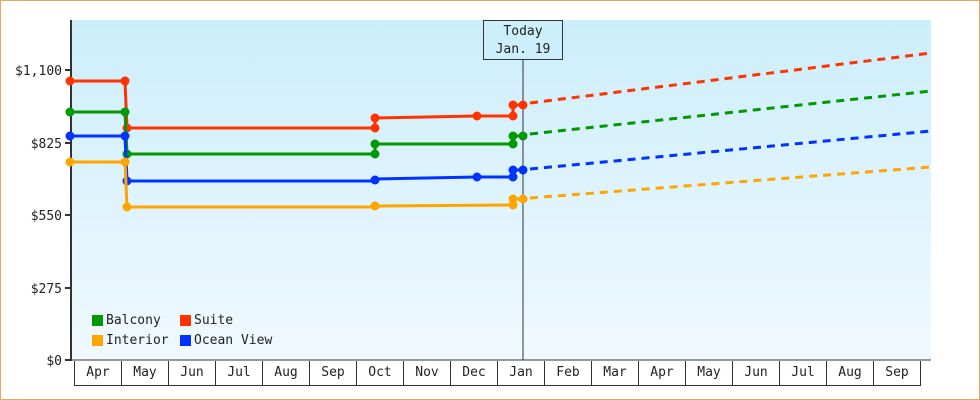 The width and height of the screenshot is (980, 400). What do you see at coordinates (473, 373) in the screenshot?
I see `month-label: Dec` at bounding box center [473, 373].